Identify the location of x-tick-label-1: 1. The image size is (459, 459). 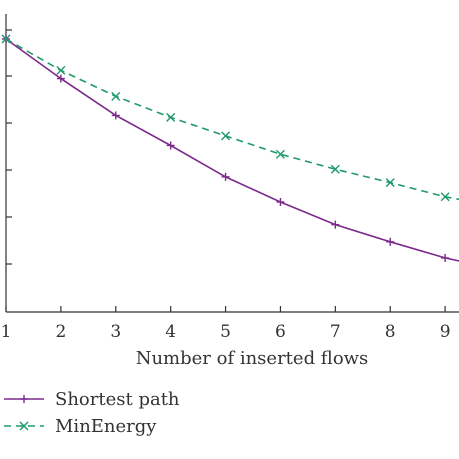
(6, 332).